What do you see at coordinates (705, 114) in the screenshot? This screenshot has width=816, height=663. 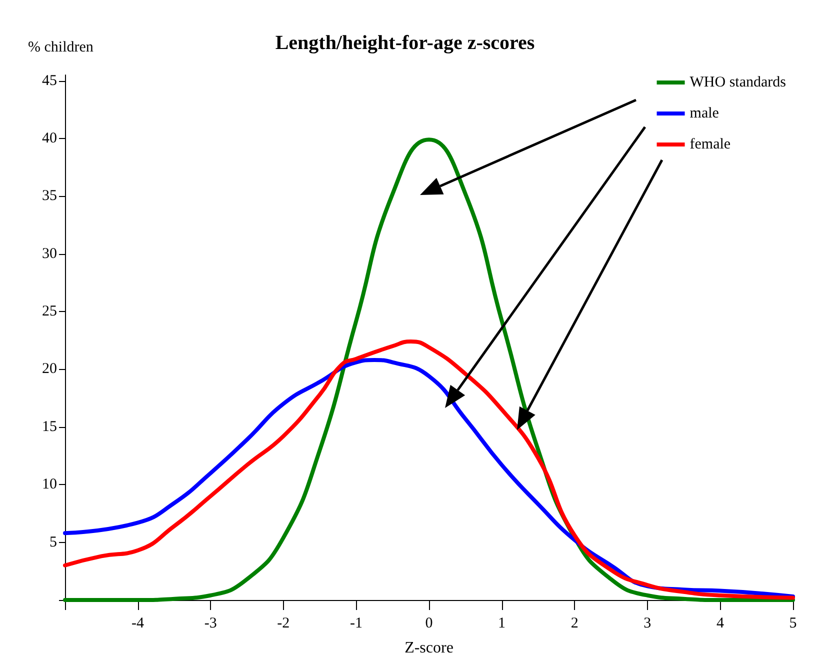 I see `legend-label: male` at bounding box center [705, 114].